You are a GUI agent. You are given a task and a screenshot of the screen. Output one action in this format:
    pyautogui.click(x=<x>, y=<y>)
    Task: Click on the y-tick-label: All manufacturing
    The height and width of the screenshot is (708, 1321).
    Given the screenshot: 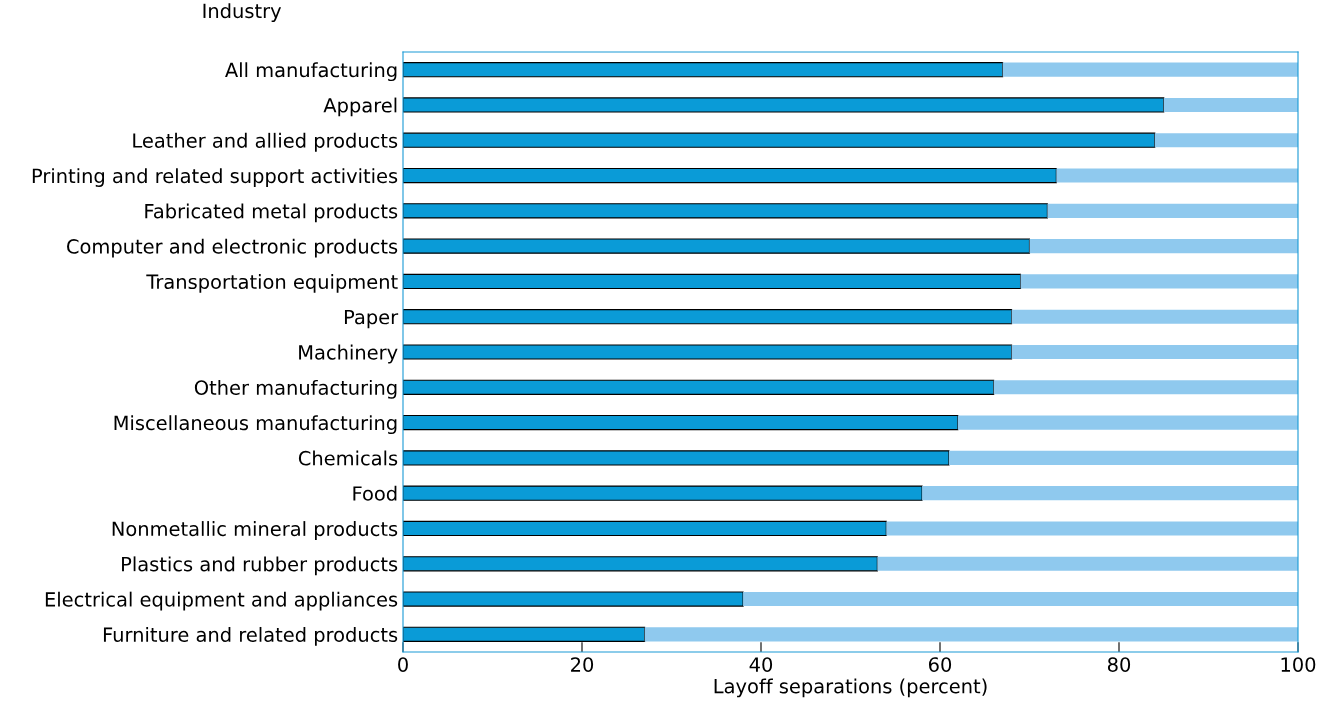 What is the action you would take?
    pyautogui.click(x=311, y=72)
    